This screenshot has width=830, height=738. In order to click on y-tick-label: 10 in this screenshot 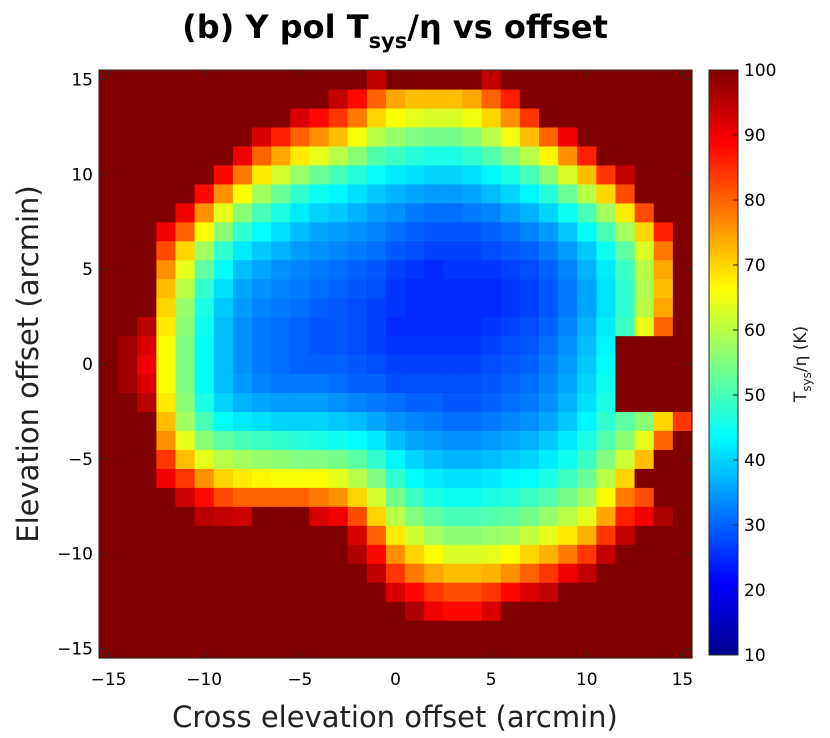, I will do `click(82, 175)`.